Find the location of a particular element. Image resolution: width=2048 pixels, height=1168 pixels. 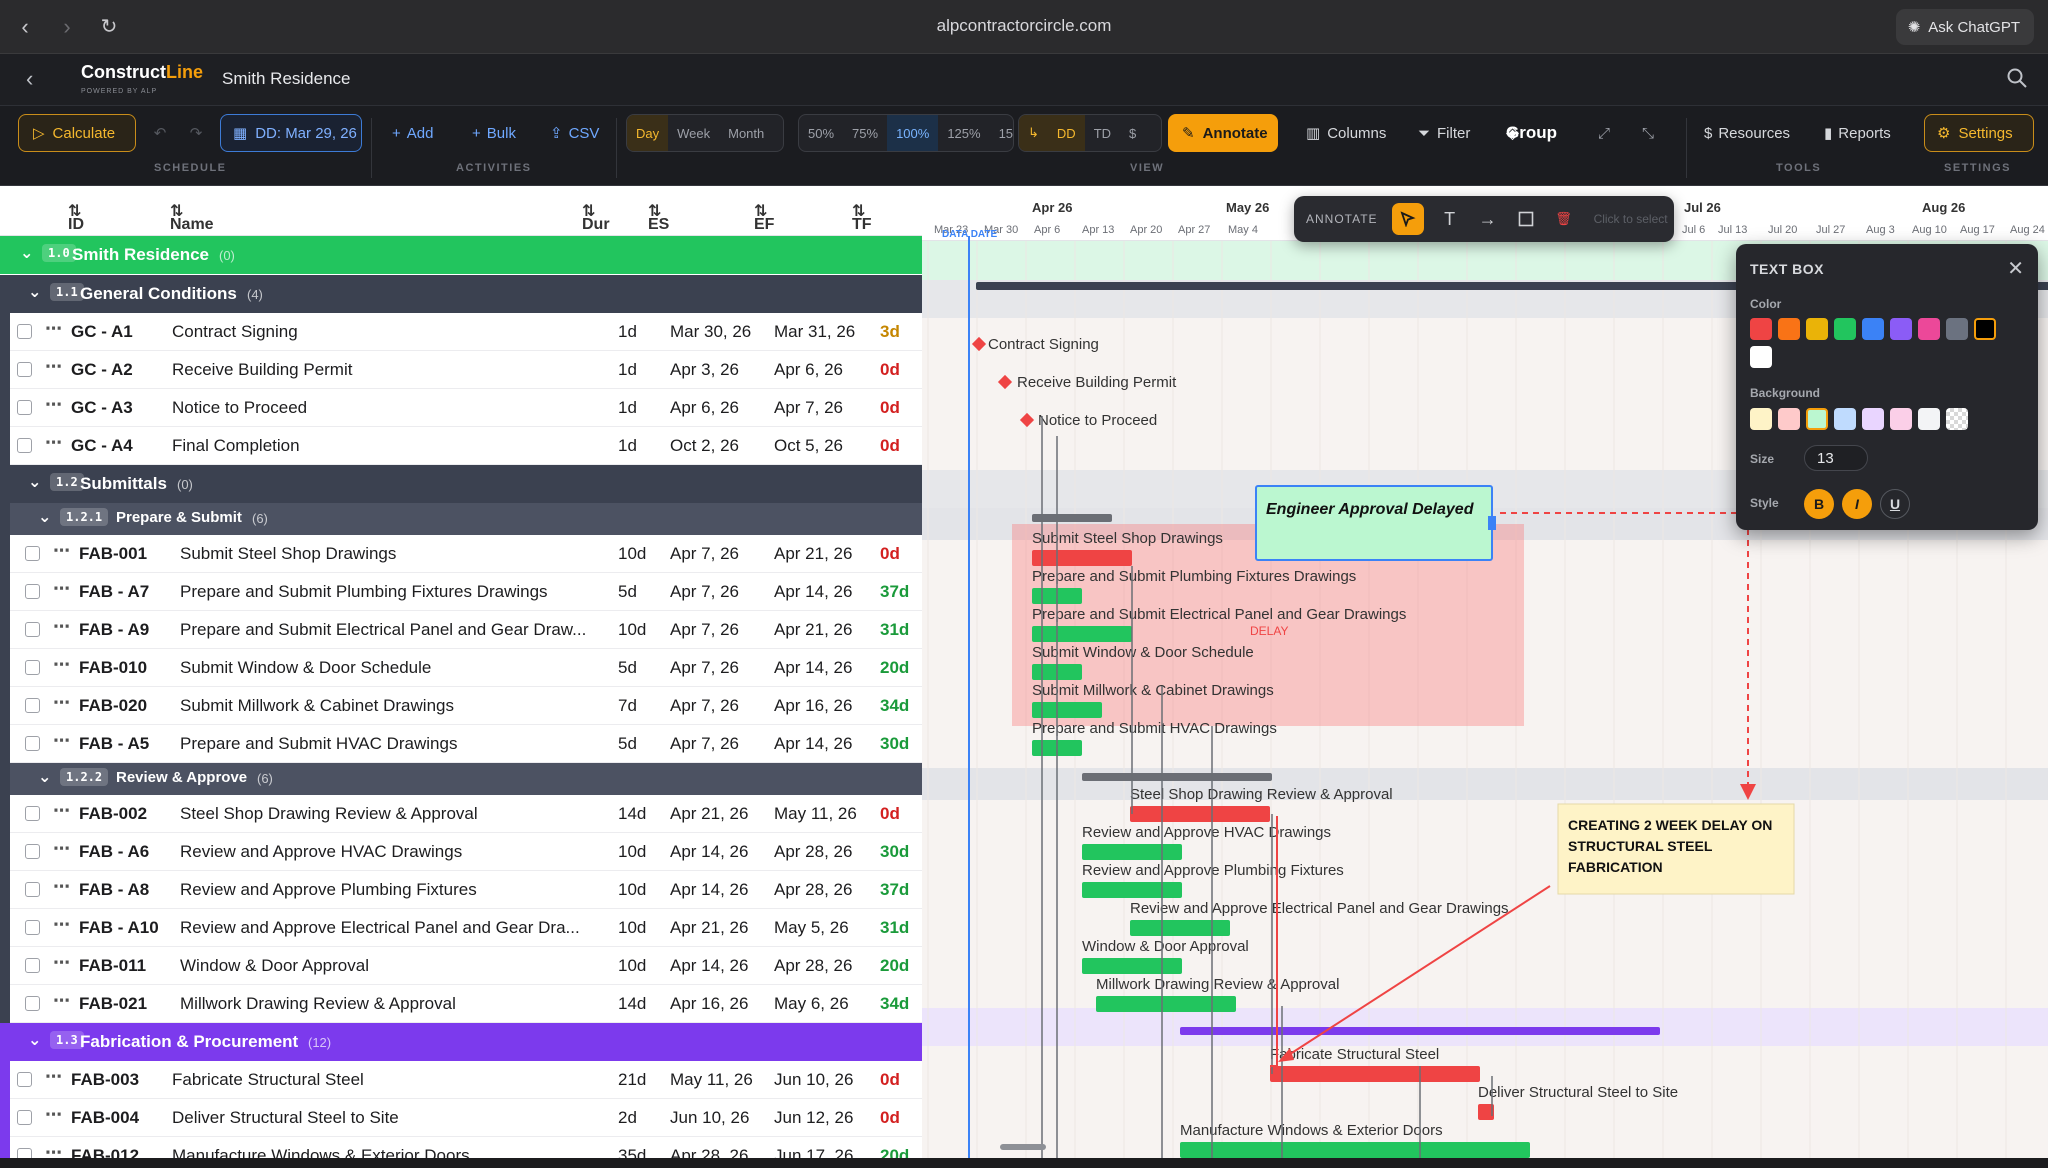

activity-name: Submit Window & Door Schedule is located at coordinates (306, 667).